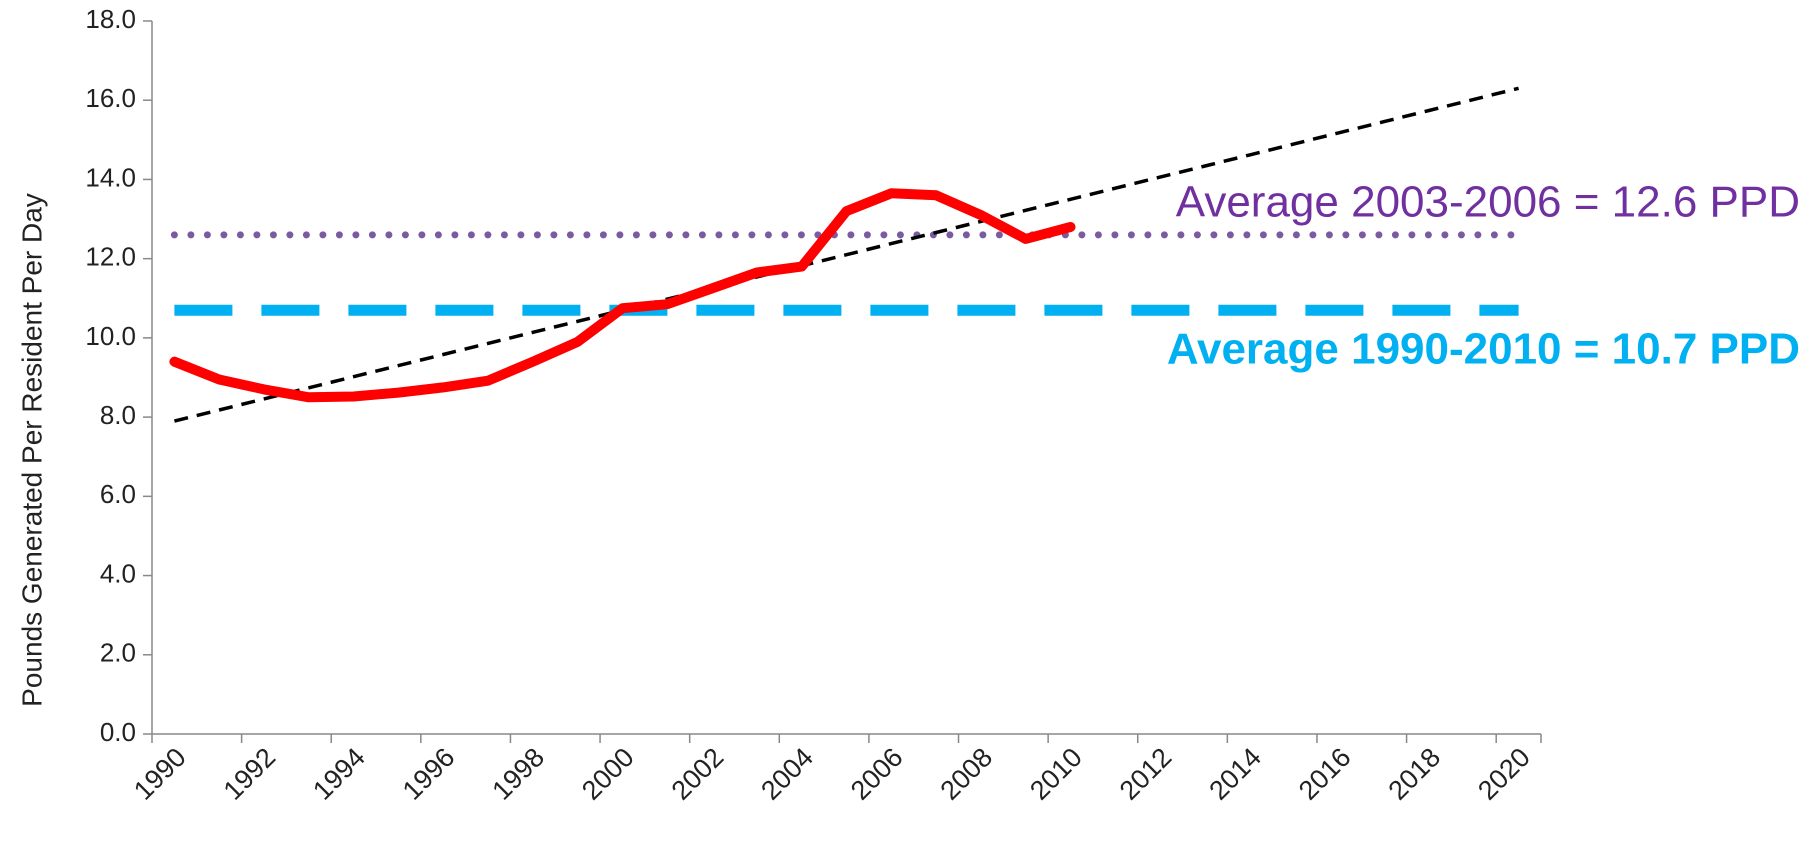 The height and width of the screenshot is (841, 1810). What do you see at coordinates (1483, 349) in the screenshot?
I see `annotation: Average 1990-2010 = 10.7 PPD` at bounding box center [1483, 349].